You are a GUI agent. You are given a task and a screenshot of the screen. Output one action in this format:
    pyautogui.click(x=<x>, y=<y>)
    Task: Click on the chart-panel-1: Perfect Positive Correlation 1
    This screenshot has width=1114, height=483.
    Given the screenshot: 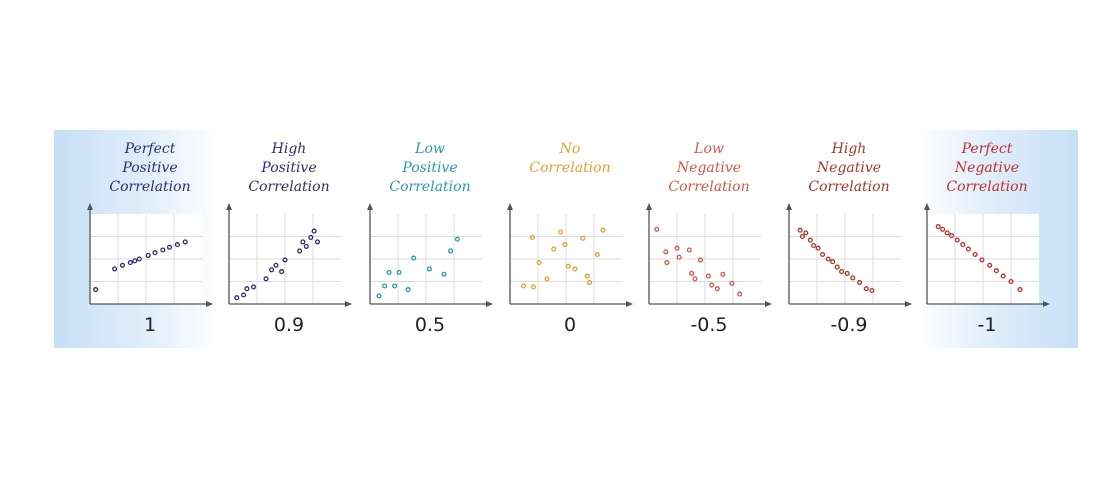 What is the action you would take?
    pyautogui.click(x=150, y=239)
    